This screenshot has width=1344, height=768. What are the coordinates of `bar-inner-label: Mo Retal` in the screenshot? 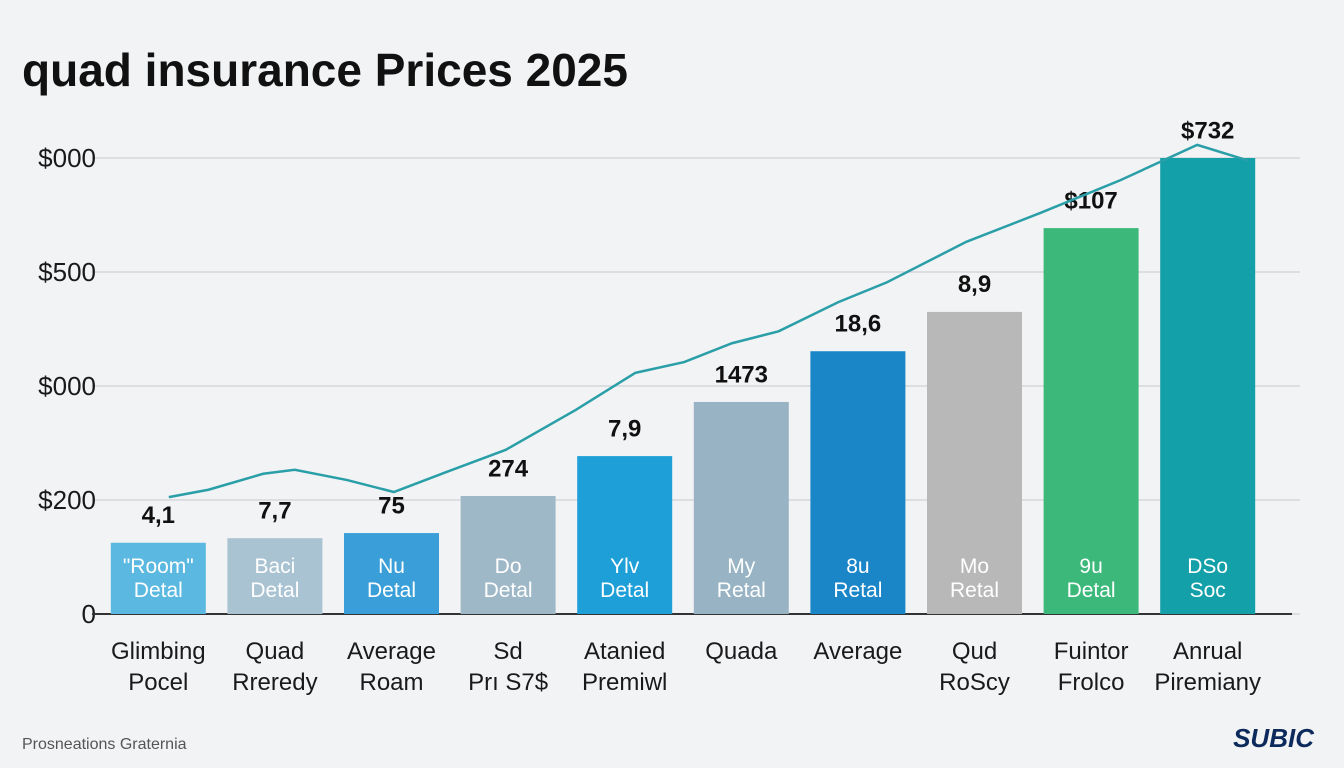 It's located at (974, 578).